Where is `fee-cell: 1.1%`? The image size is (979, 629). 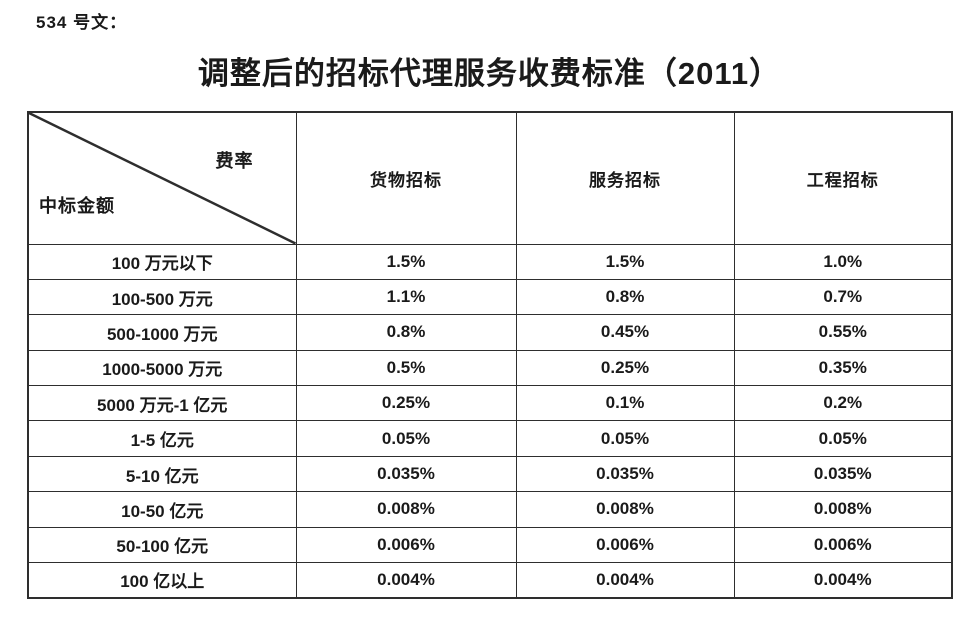 fee-cell: 1.1% is located at coordinates (406, 297).